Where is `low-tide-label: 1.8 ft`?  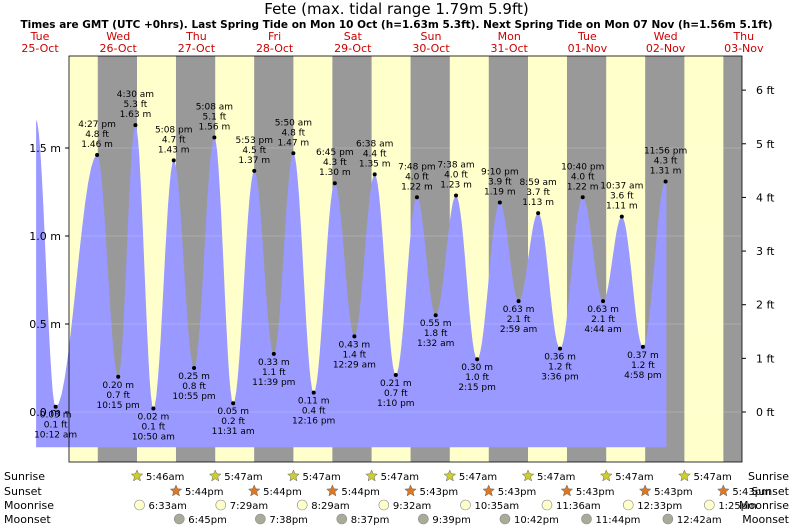 low-tide-label: 1.8 ft is located at coordinates (436, 334).